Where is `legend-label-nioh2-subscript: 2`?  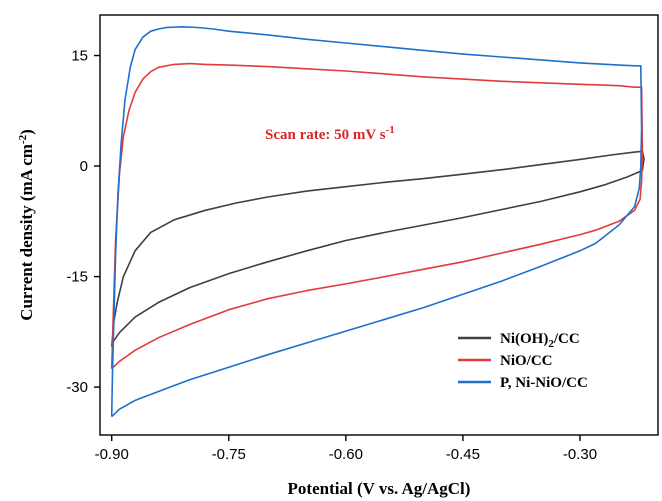 legend-label-nioh2-subscript: 2 is located at coordinates (551, 344).